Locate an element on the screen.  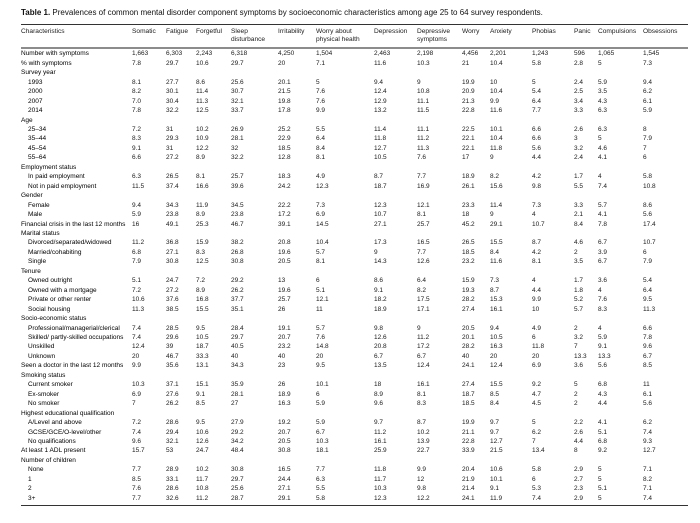
column-header-worry-physical-health: Worry about physical health is located at coordinates (345, 36).